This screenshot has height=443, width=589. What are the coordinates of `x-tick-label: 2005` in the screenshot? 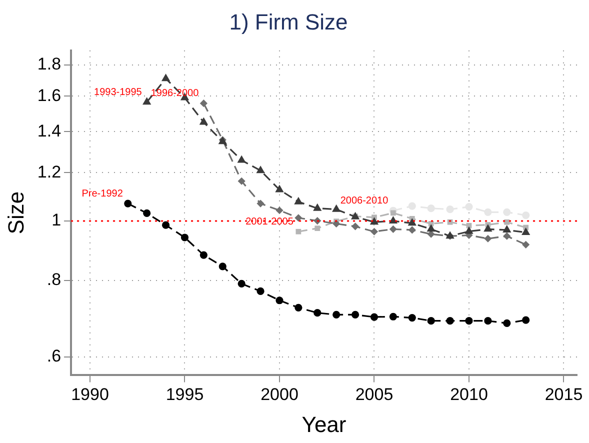 It's located at (374, 394).